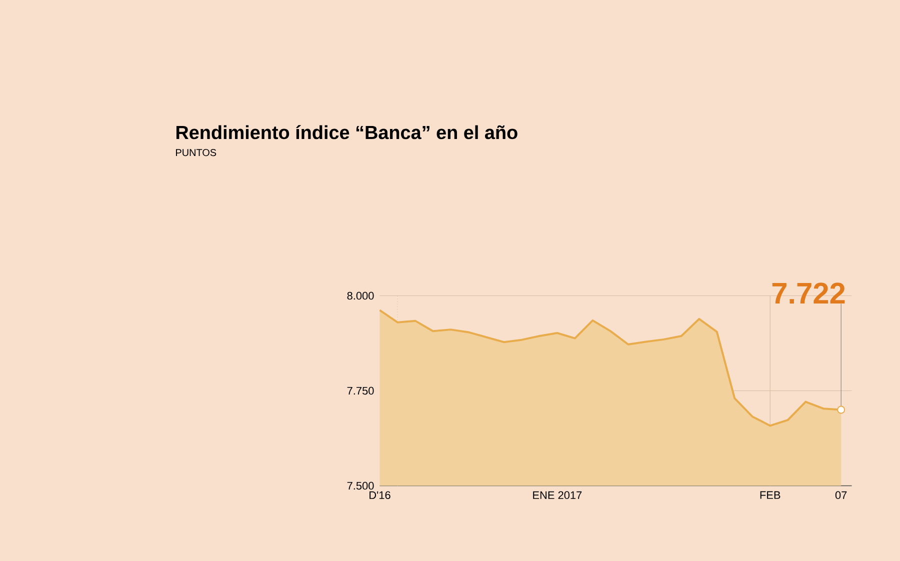  Describe the element at coordinates (347, 132) in the screenshot. I see `chart-title: Rendimiento índice “Banca” en el año` at that location.